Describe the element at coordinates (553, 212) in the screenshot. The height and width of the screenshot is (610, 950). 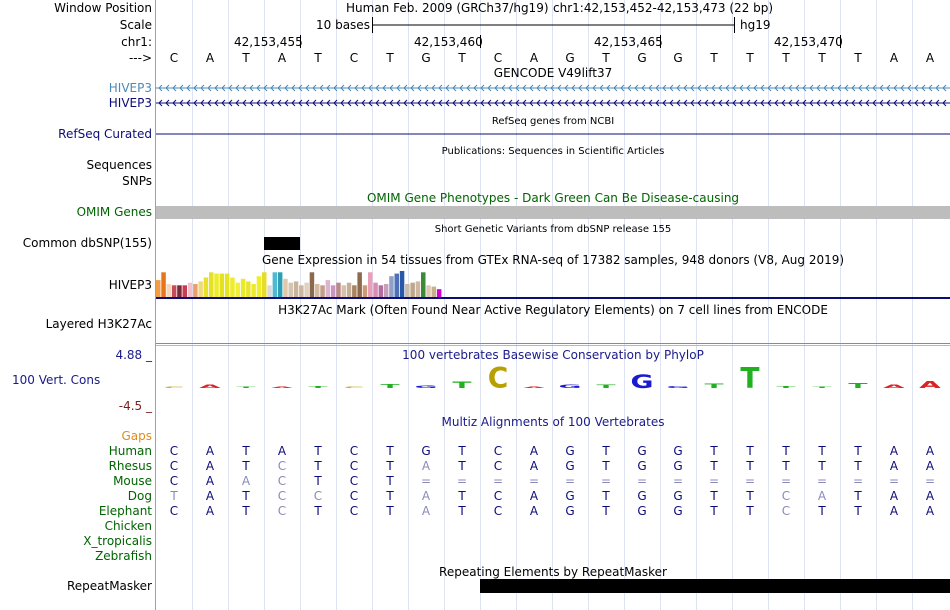
I see `omim-phenotype-bar` at that location.